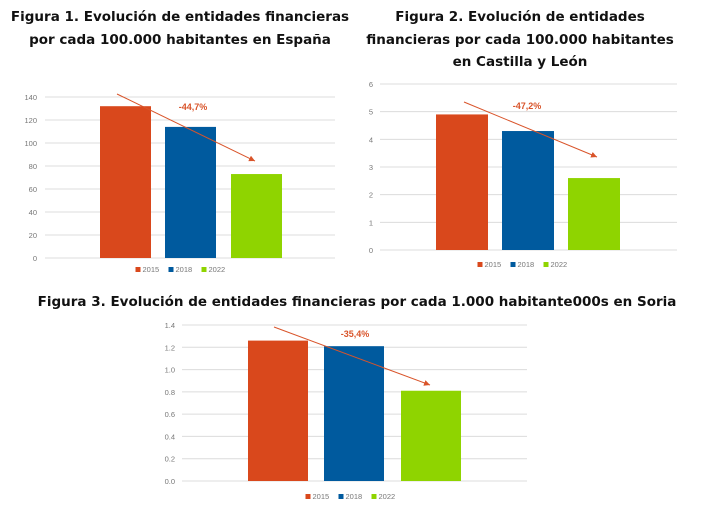  I want to click on fig2-y-tick-label: 0, so click(371, 250).